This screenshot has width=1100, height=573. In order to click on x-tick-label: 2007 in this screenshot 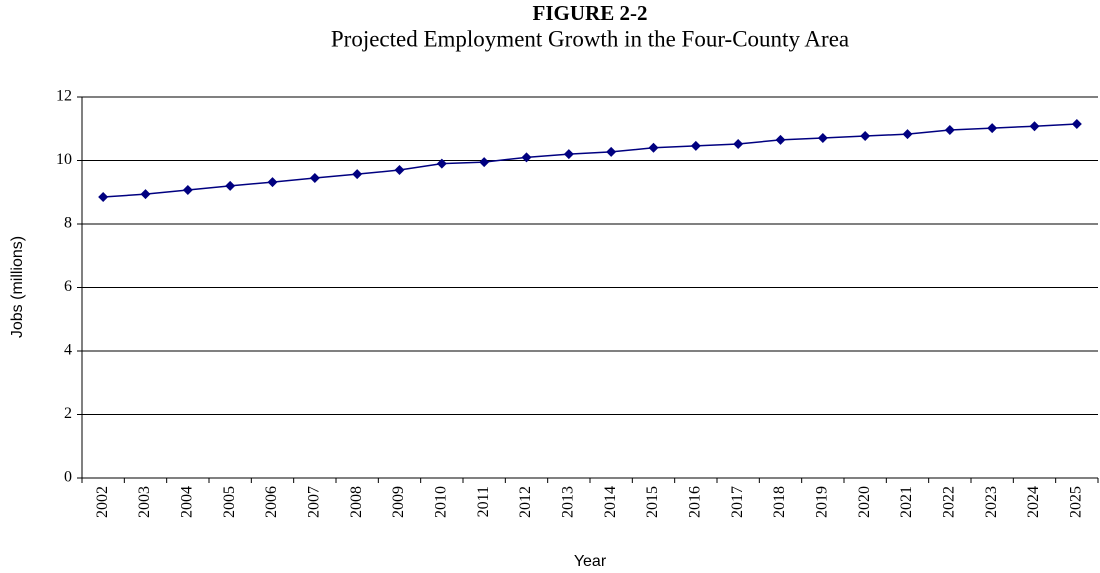, I will do `click(314, 502)`.